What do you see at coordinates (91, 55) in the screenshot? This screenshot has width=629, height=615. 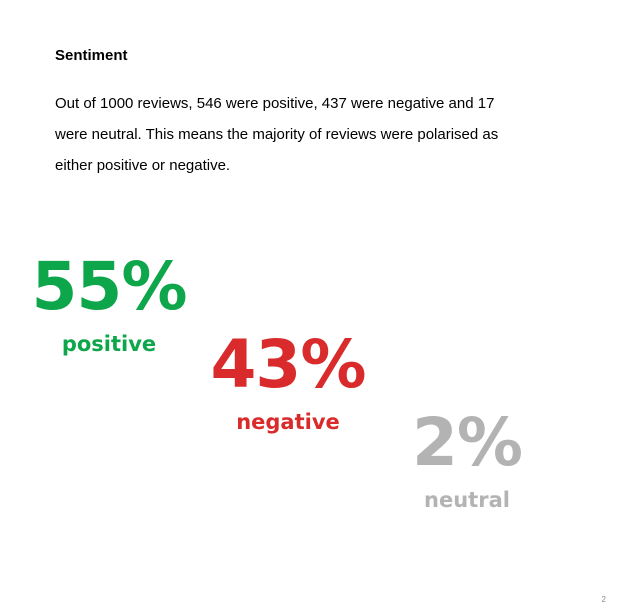 I see `section-heading: Sentiment` at bounding box center [91, 55].